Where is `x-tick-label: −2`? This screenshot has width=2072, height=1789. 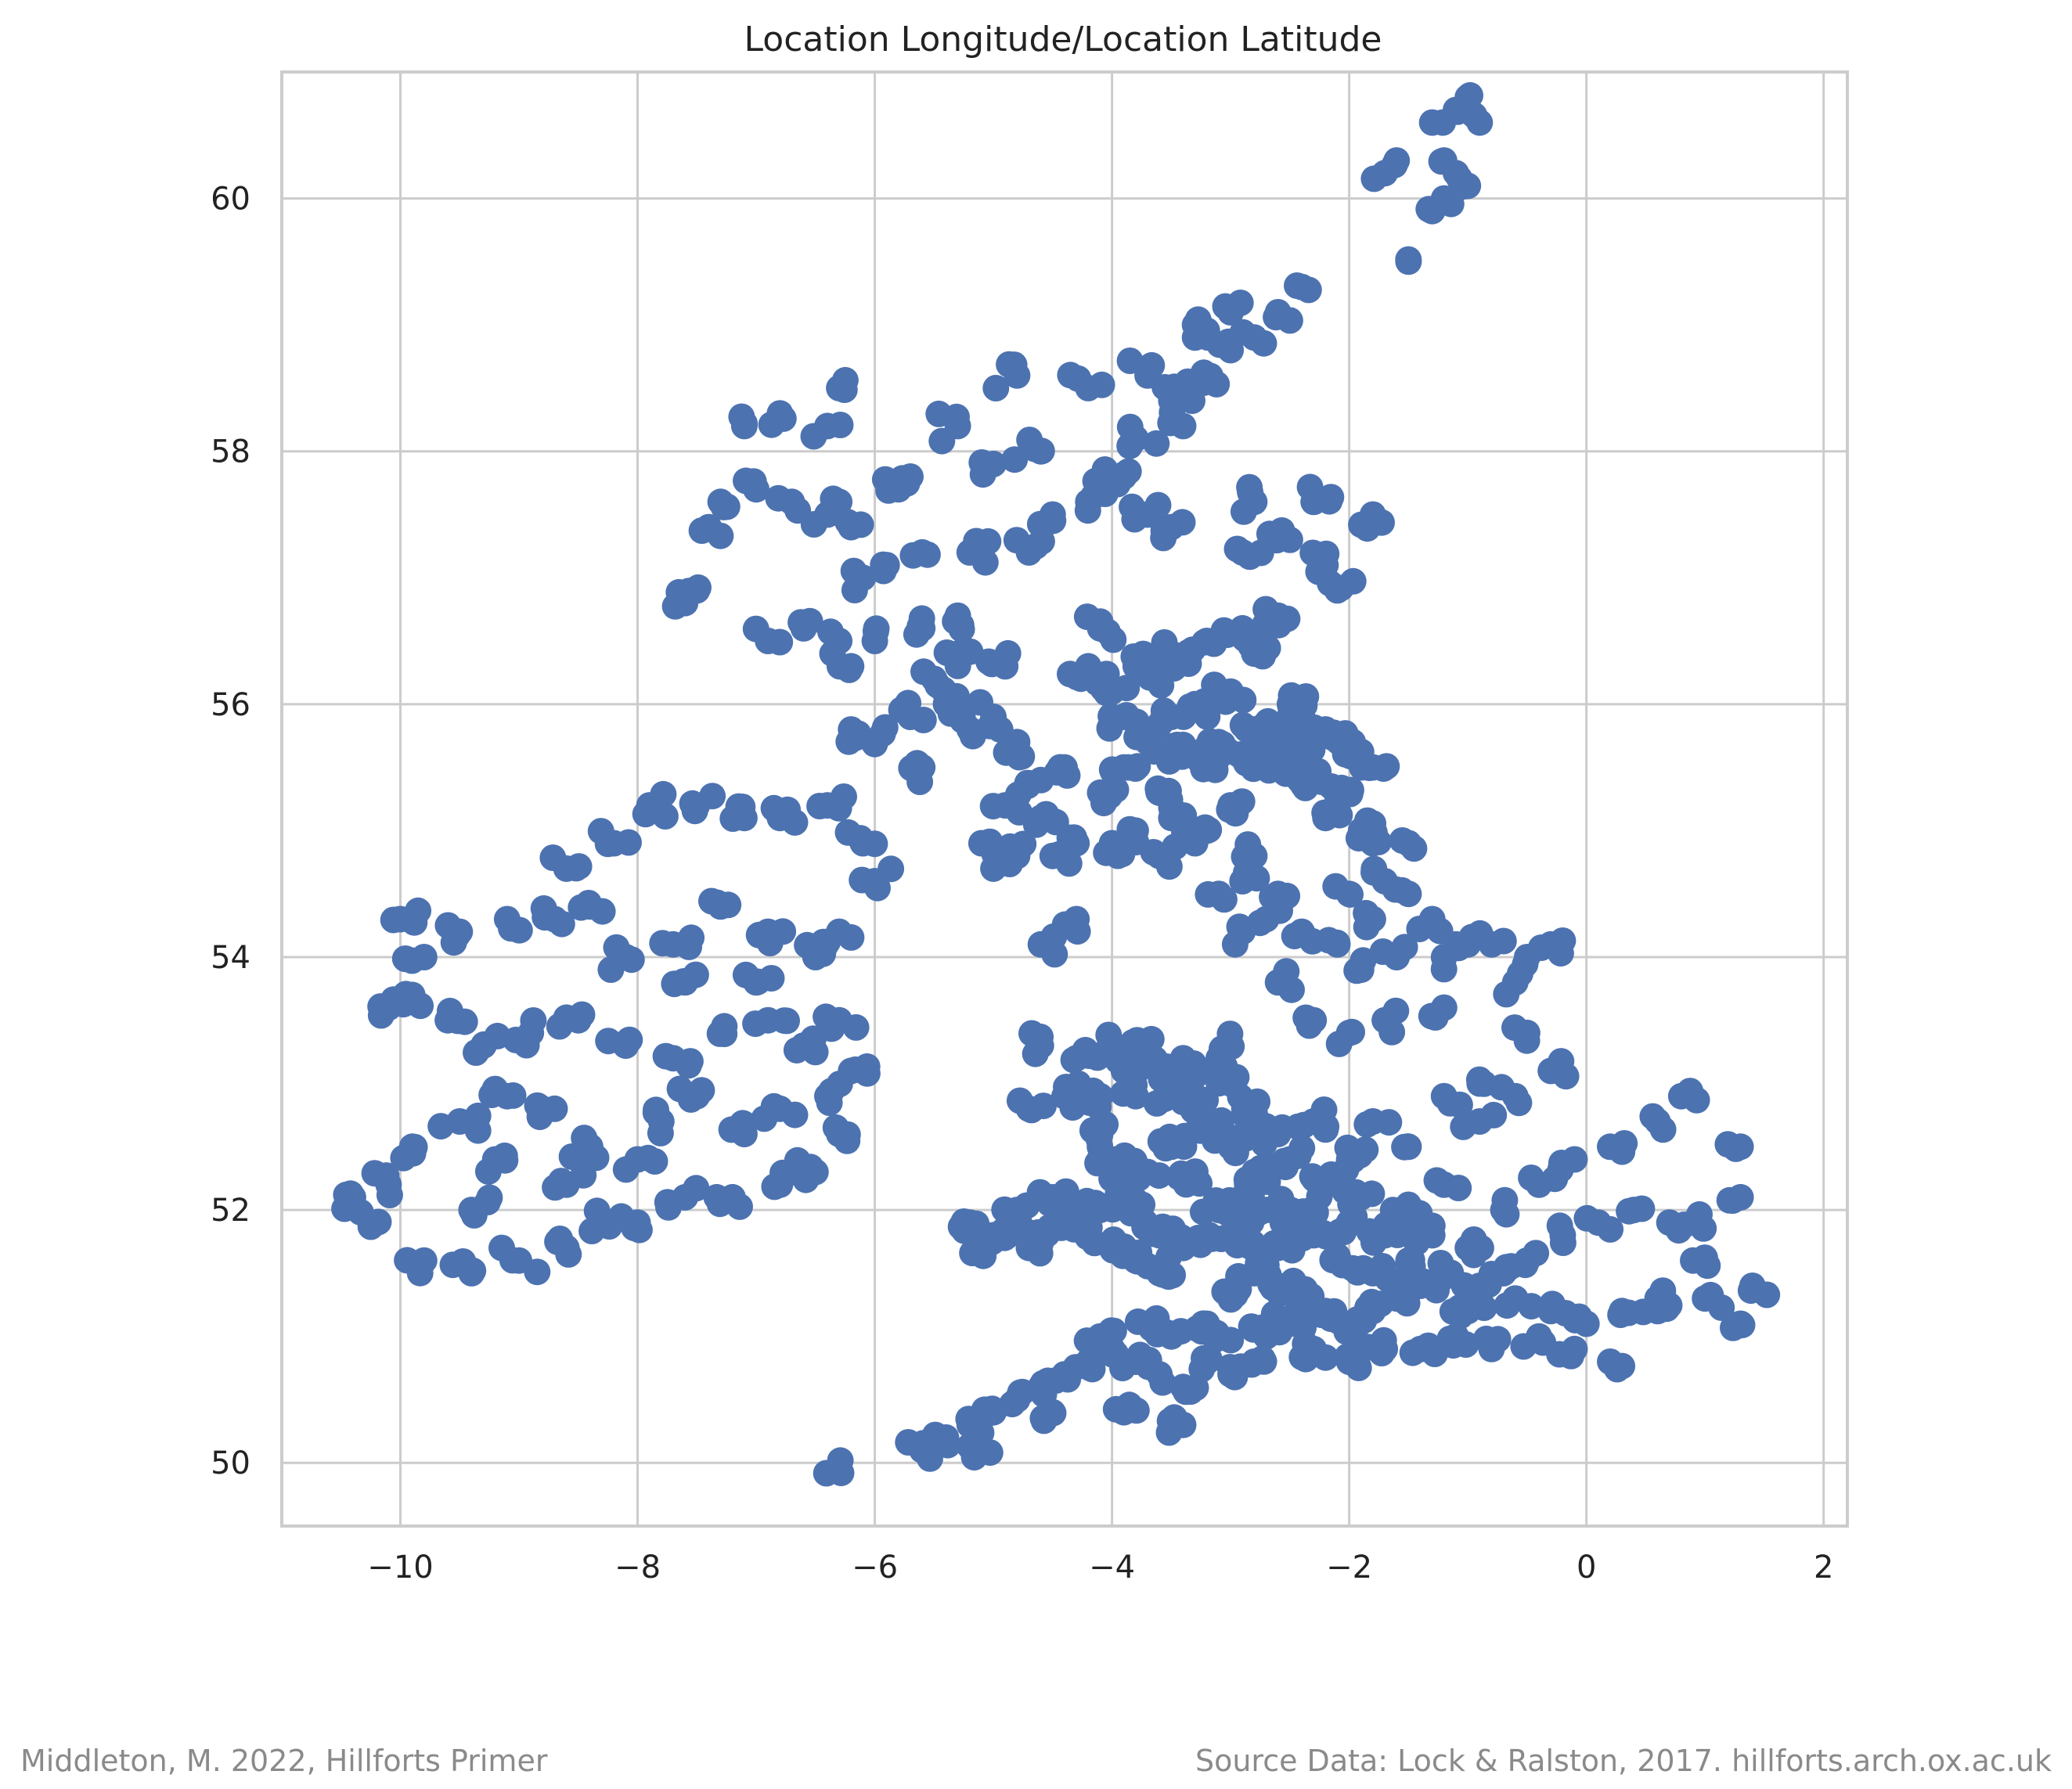
x-tick-label: −2 is located at coordinates (1349, 1568).